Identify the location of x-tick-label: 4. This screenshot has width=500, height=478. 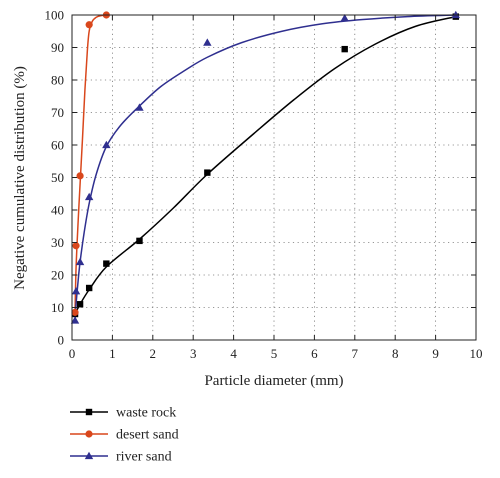
(233, 353).